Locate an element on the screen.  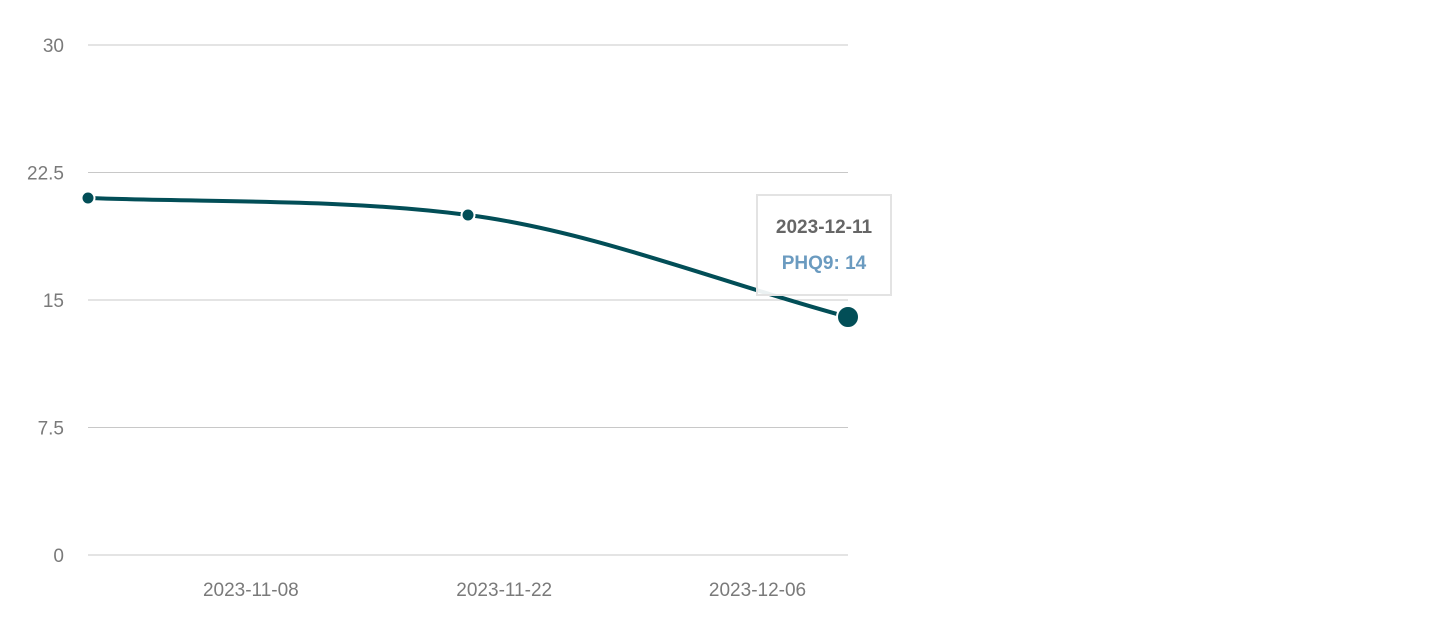
y-tick-label: 7.5 is located at coordinates (51, 429).